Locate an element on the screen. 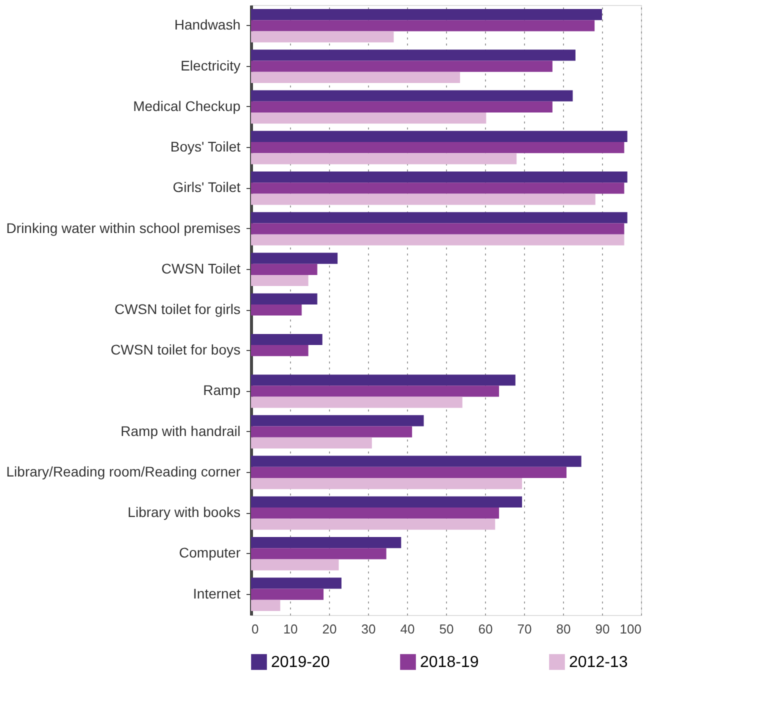 This screenshot has width=757, height=723. x-tick-label: 40 is located at coordinates (407, 629).